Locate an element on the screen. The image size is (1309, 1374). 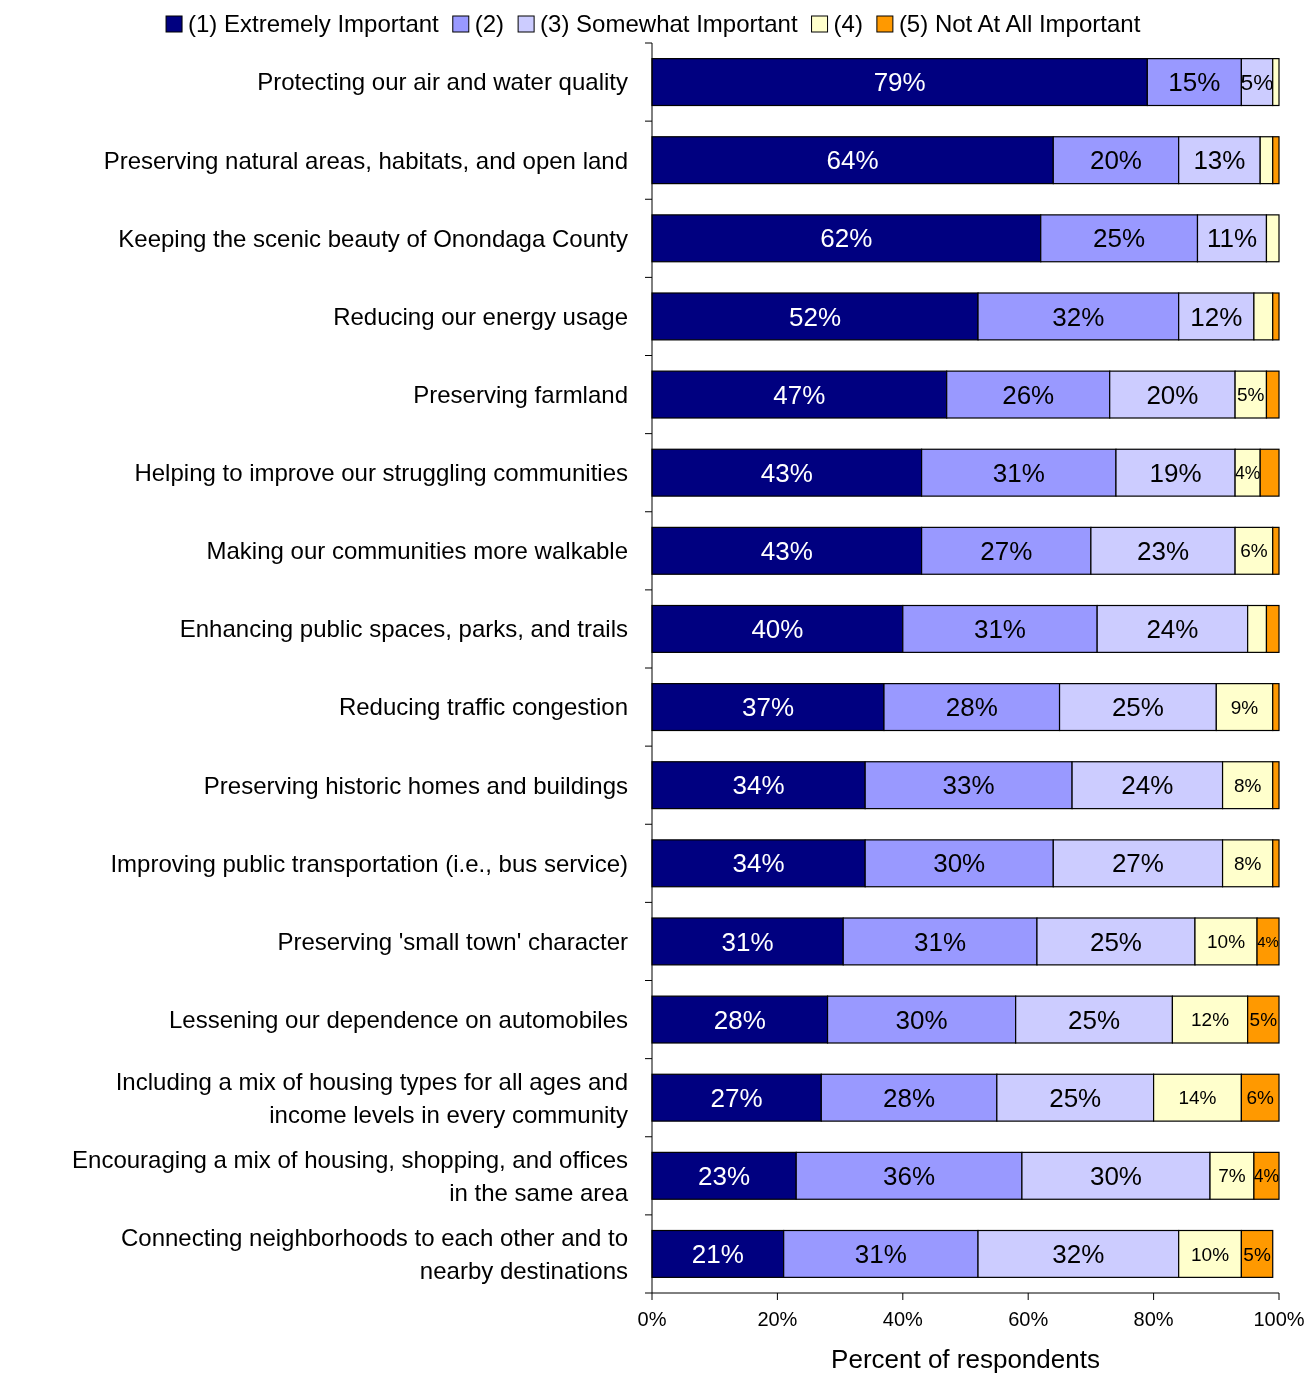
x-tick-label: 40% is located at coordinates (903, 1319).